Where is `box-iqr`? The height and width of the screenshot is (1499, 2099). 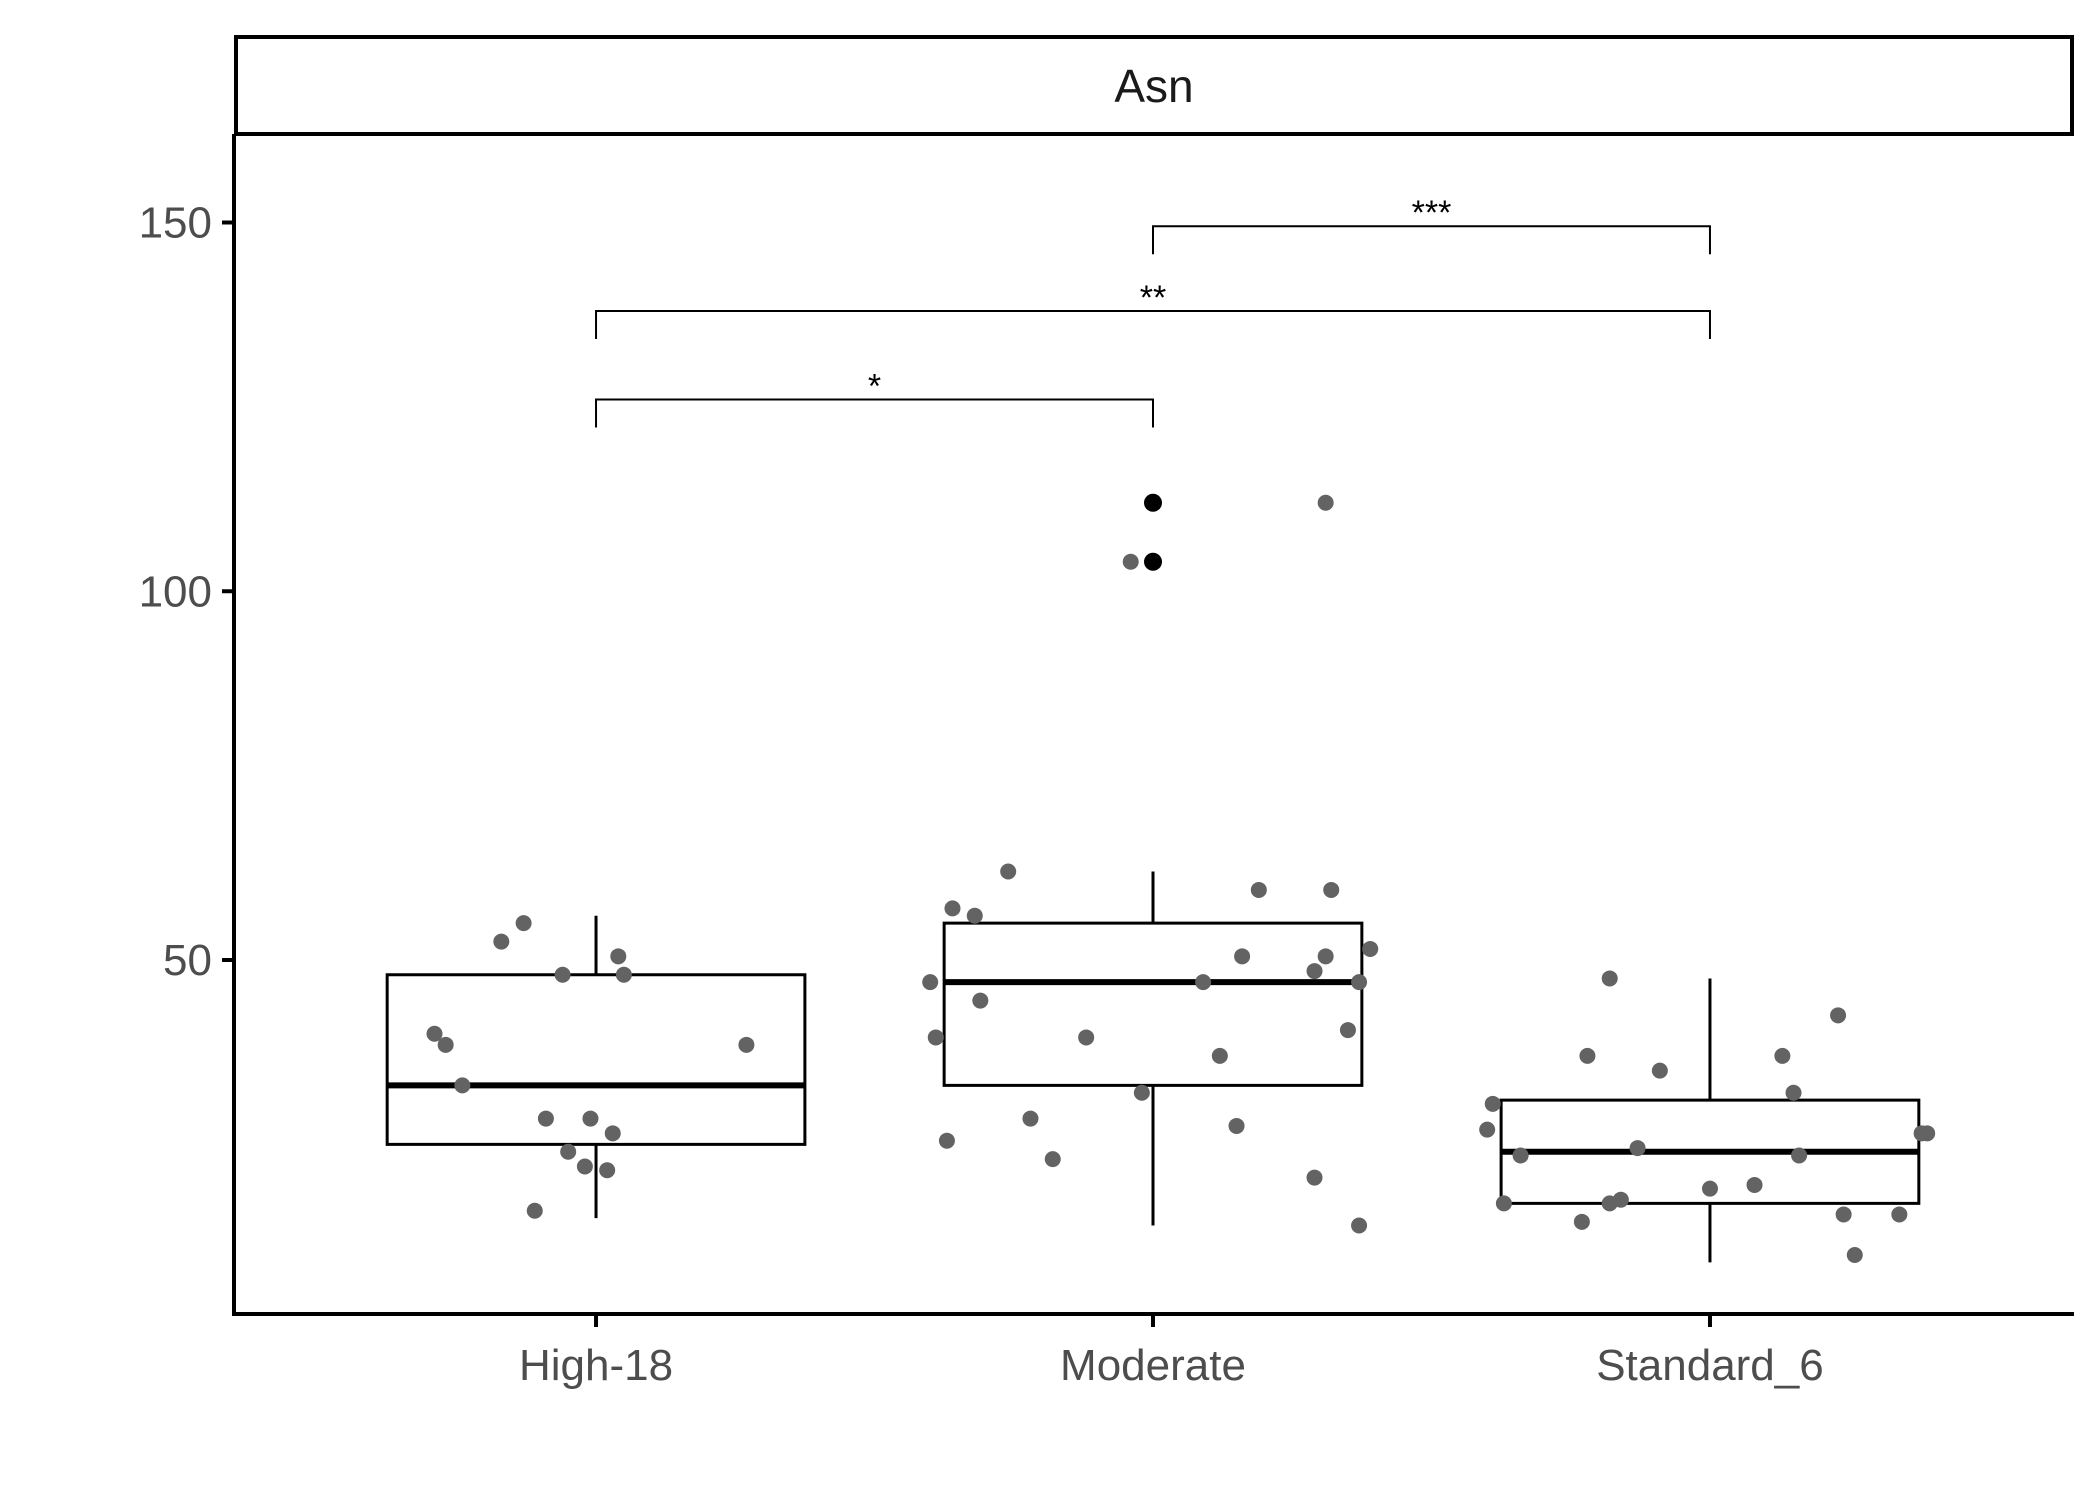
box-iqr is located at coordinates (1153, 1004).